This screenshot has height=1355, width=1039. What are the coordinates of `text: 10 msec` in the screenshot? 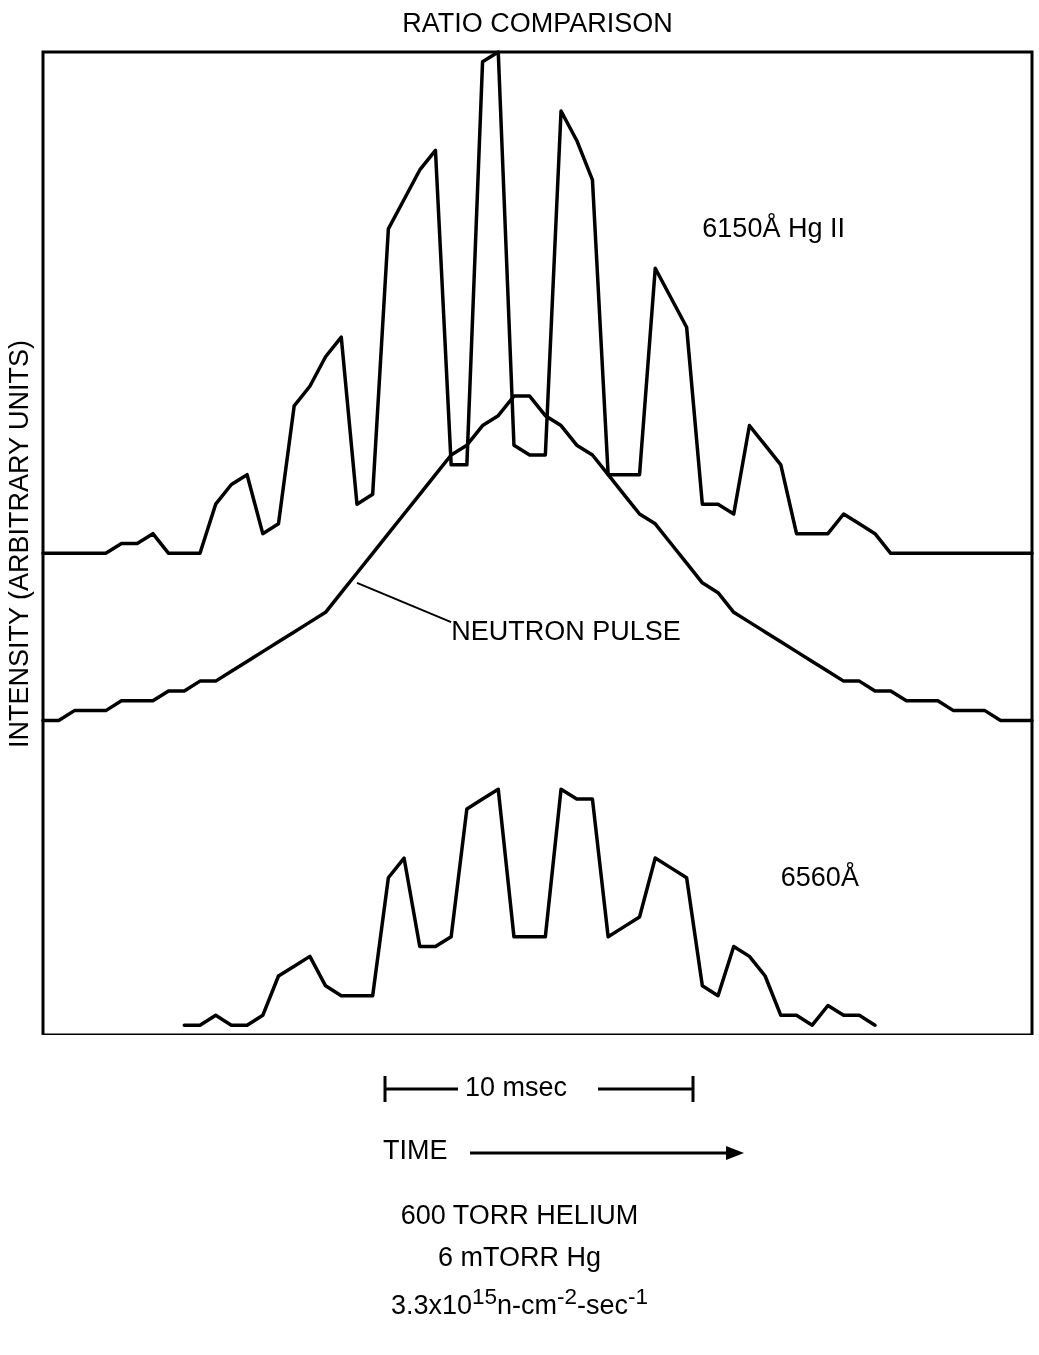 It's located at (516, 1087).